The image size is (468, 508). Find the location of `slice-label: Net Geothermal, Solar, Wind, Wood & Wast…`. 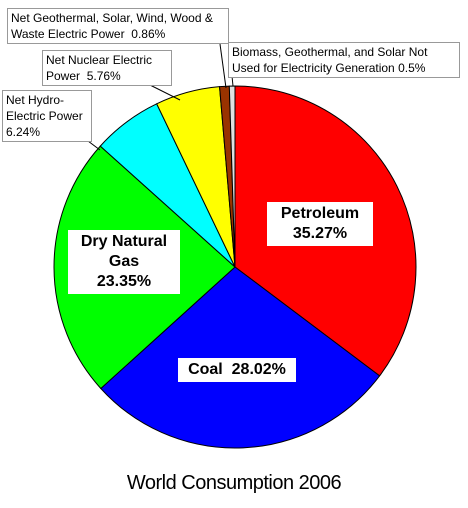

slice-label: Net Geothermal, Solar, Wind, Wood & Wast… is located at coordinates (112, 26).